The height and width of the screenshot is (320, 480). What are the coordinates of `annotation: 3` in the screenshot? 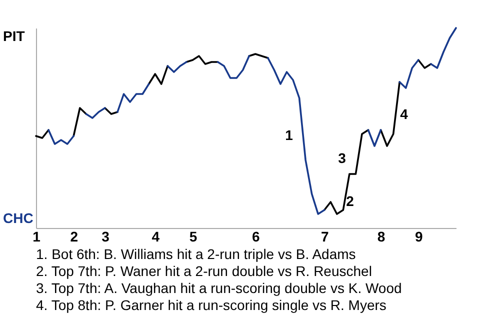 It's located at (342, 158).